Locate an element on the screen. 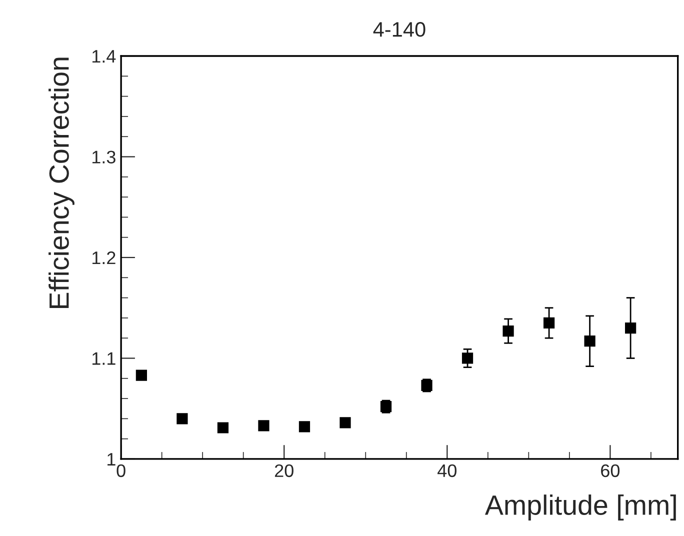  x-tick-label: 20 is located at coordinates (284, 471).